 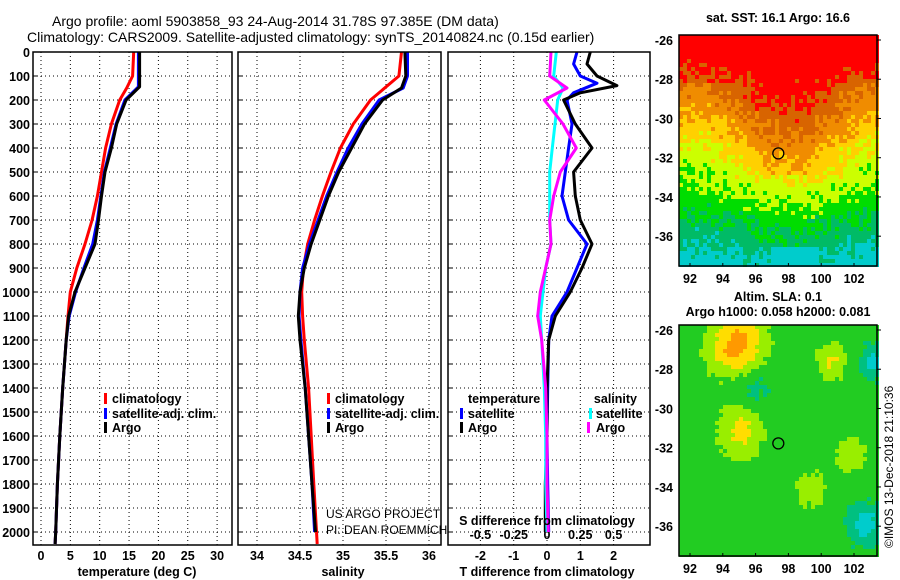 I want to click on lon-tick-label: 102, so click(x=854, y=279).